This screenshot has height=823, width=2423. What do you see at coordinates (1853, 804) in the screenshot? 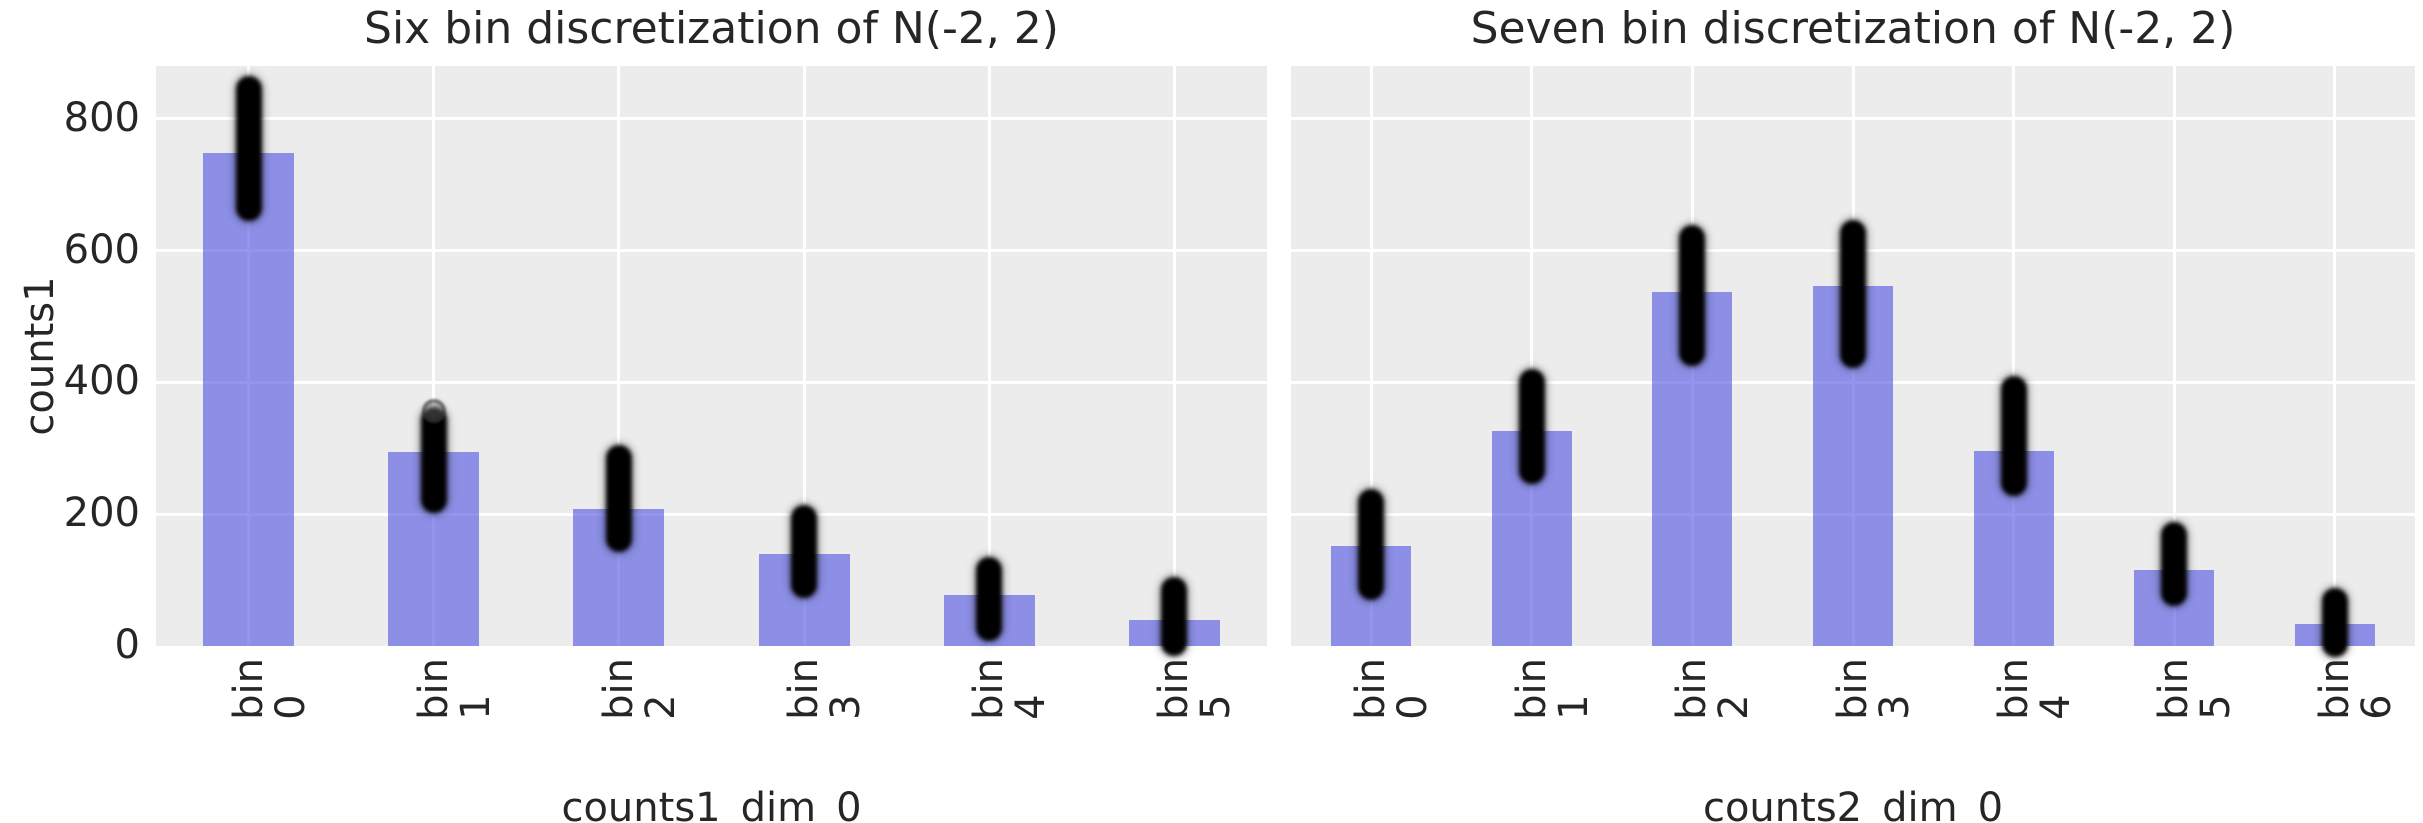
I see `x-axis-label: counts2_dim_0` at bounding box center [1853, 804].